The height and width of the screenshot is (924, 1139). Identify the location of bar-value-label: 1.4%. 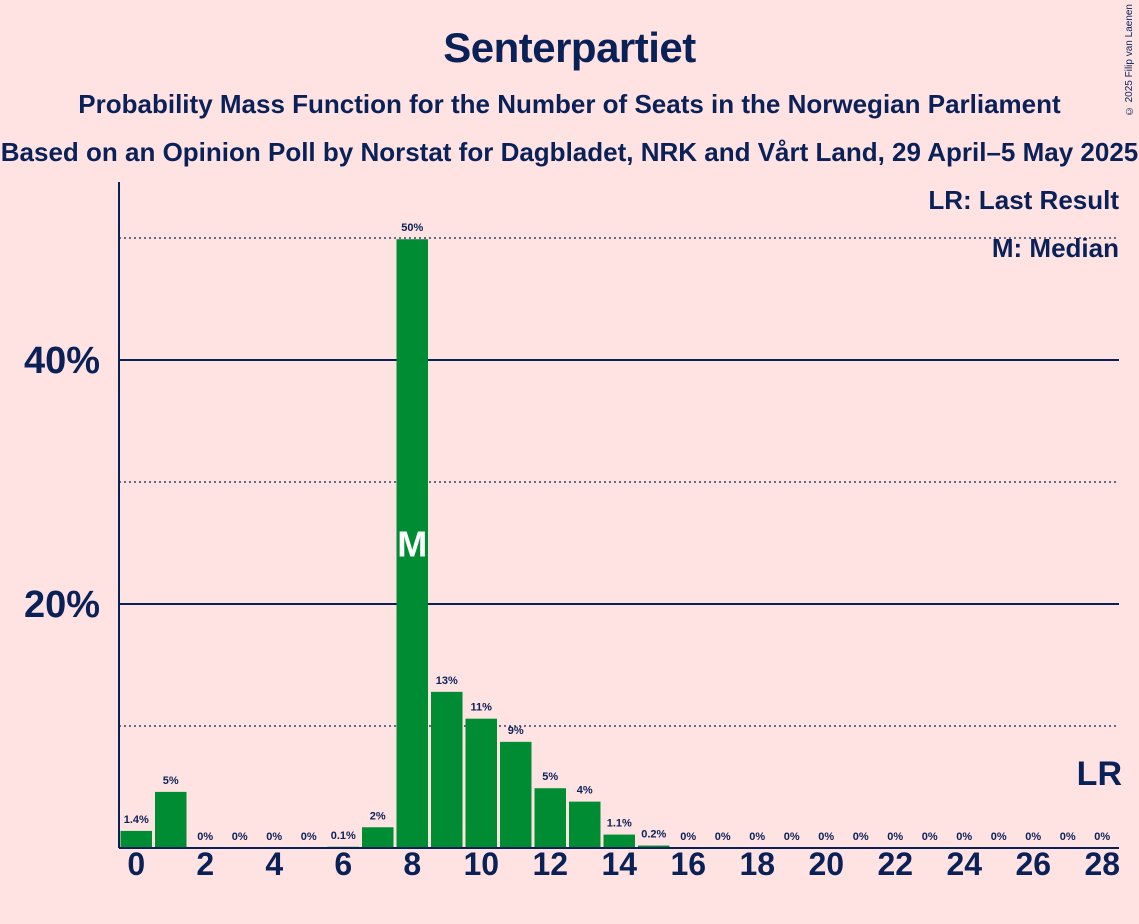
(136, 820).